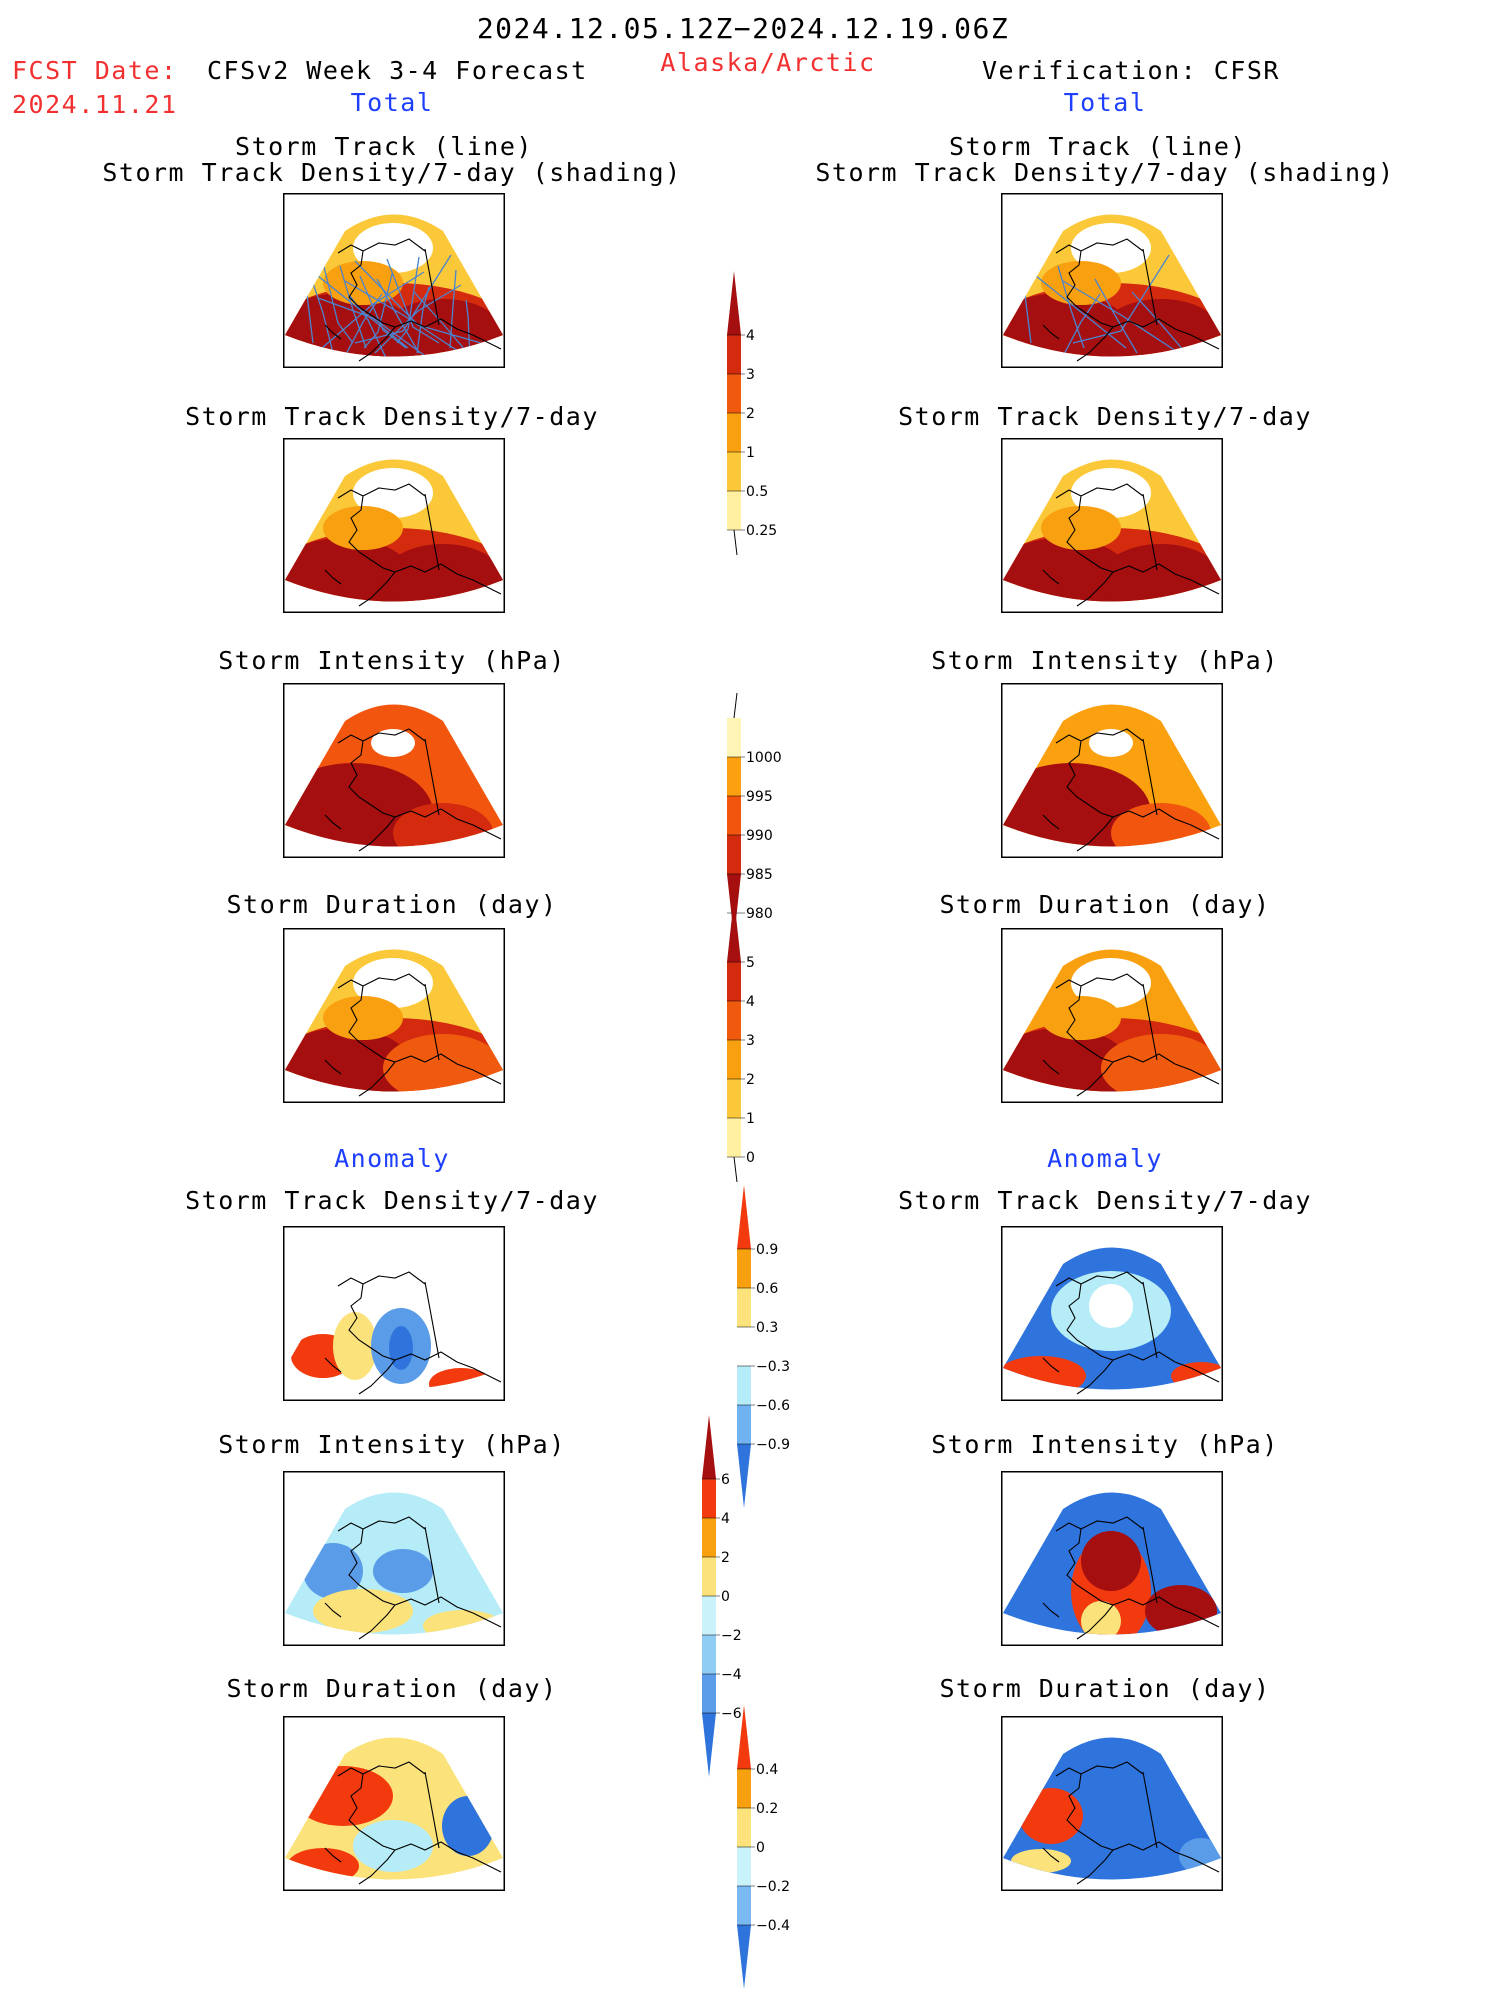  Describe the element at coordinates (384, 146) in the screenshot. I see `left-track-line-title: Storm Track (line)` at that location.